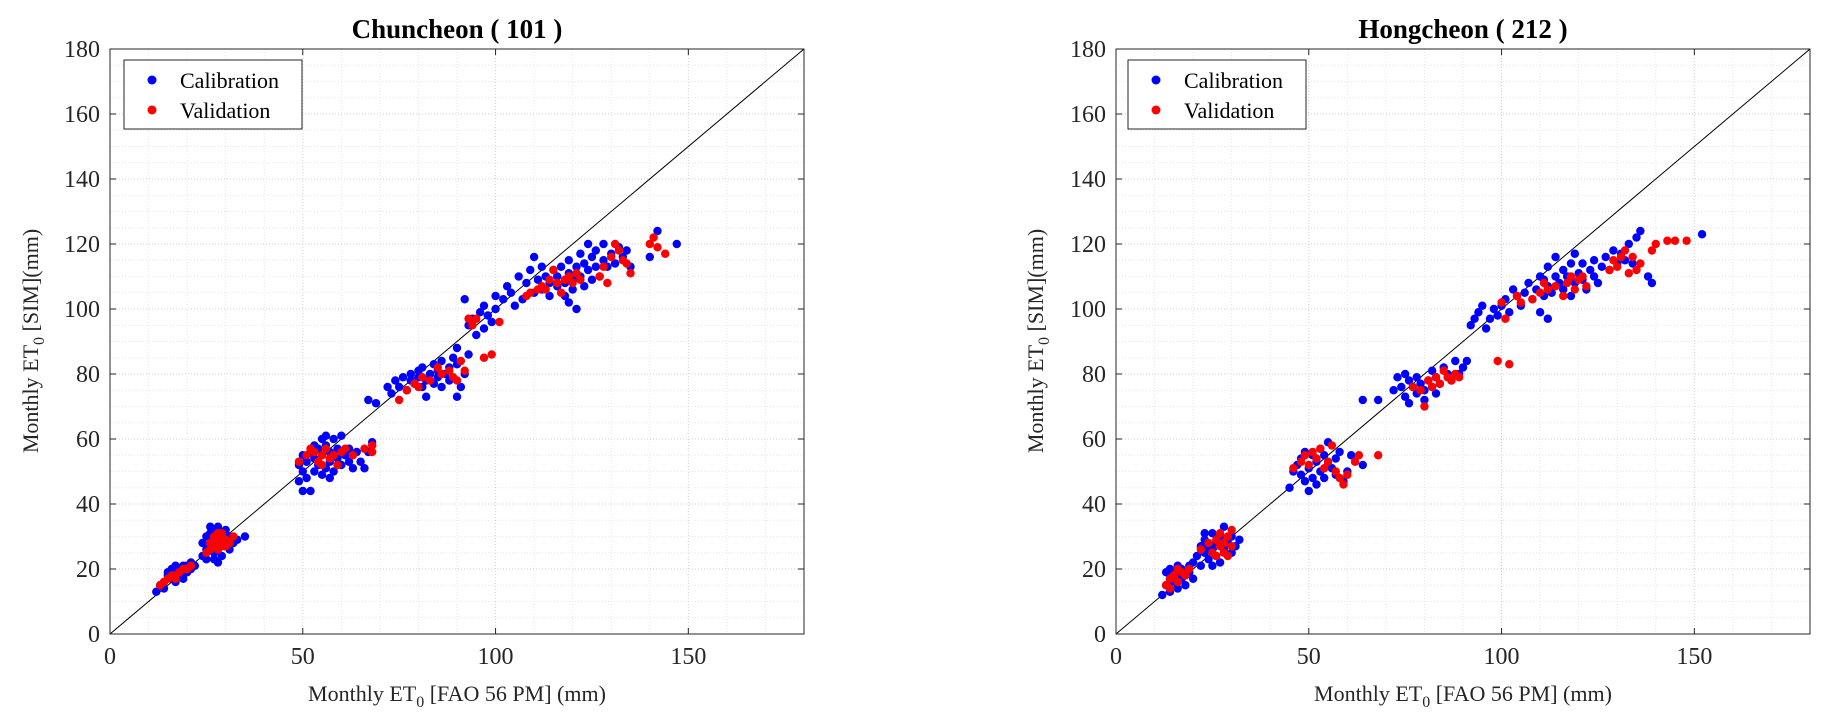 The width and height of the screenshot is (1830, 724). What do you see at coordinates (1088, 115) in the screenshot?
I see `y-tick-label: 160` at bounding box center [1088, 115].